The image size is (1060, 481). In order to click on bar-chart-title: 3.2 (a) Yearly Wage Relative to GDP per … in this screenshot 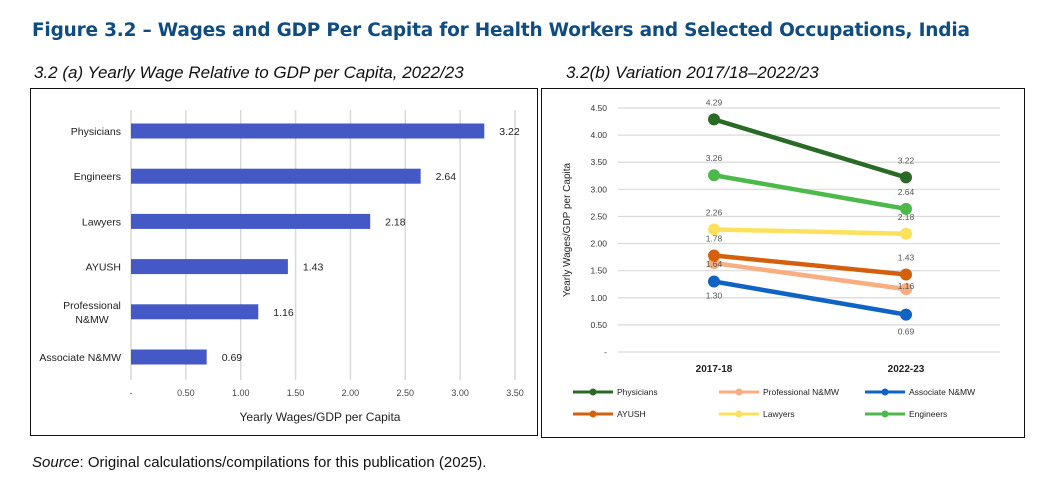, I will do `click(249, 72)`.